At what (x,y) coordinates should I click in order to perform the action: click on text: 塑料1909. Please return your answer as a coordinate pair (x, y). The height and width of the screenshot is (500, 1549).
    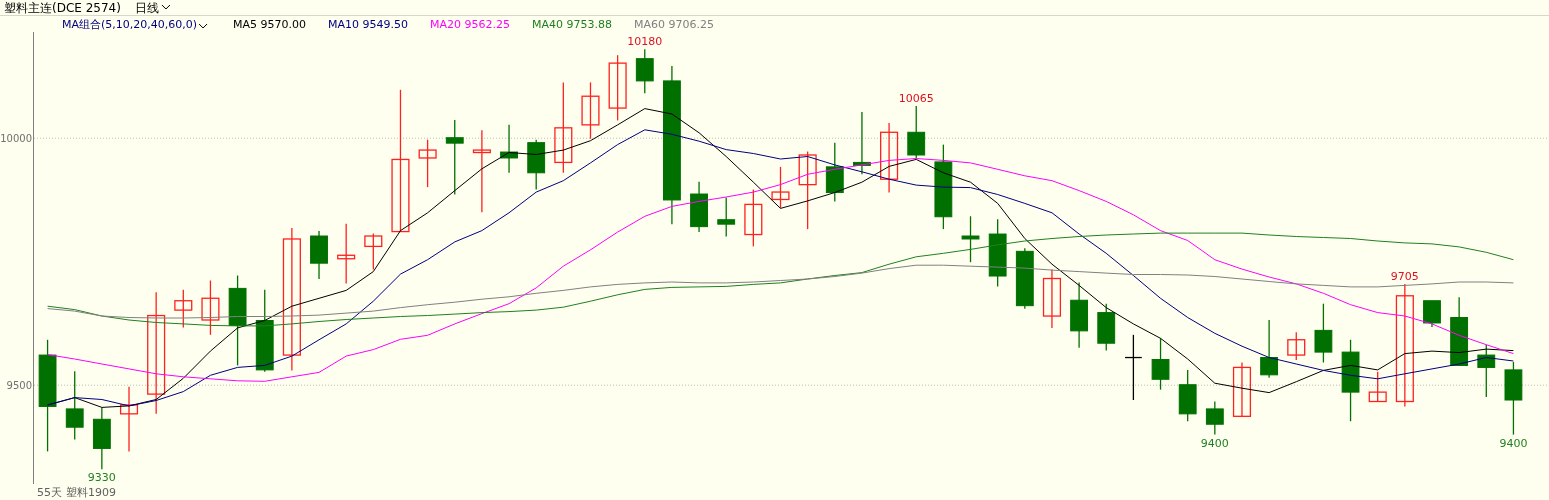
    Looking at the image, I should click on (91, 492).